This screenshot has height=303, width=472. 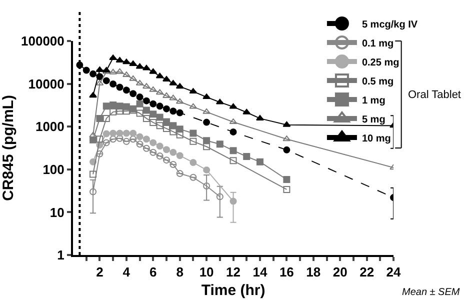 What do you see at coordinates (206, 272) in the screenshot?
I see `x-tick-label: 10` at bounding box center [206, 272].